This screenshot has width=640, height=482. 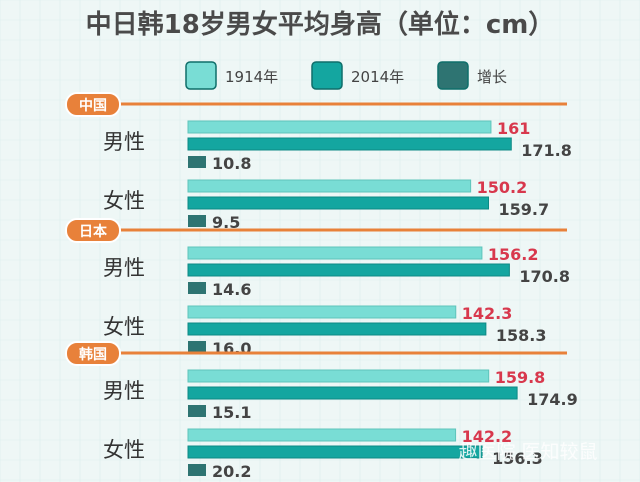 I want to click on value-label-growth: 15.1, so click(x=231, y=412).